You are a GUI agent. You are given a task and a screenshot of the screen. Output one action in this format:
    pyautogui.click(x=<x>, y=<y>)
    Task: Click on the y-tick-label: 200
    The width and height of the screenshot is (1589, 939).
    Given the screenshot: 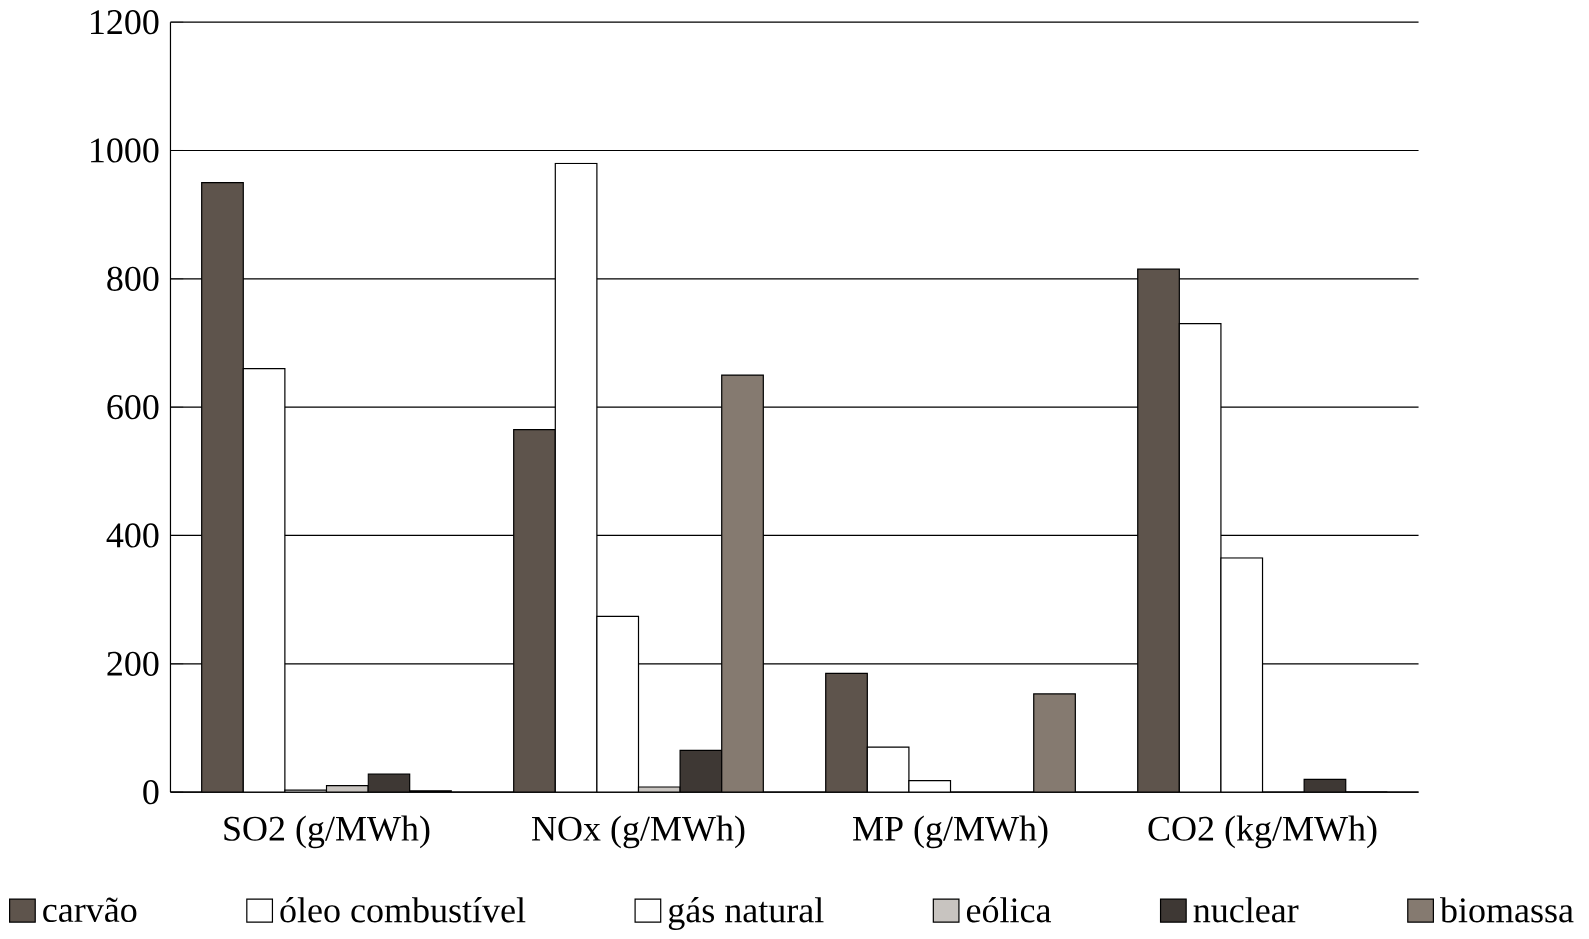 What is the action you would take?
    pyautogui.click(x=133, y=664)
    